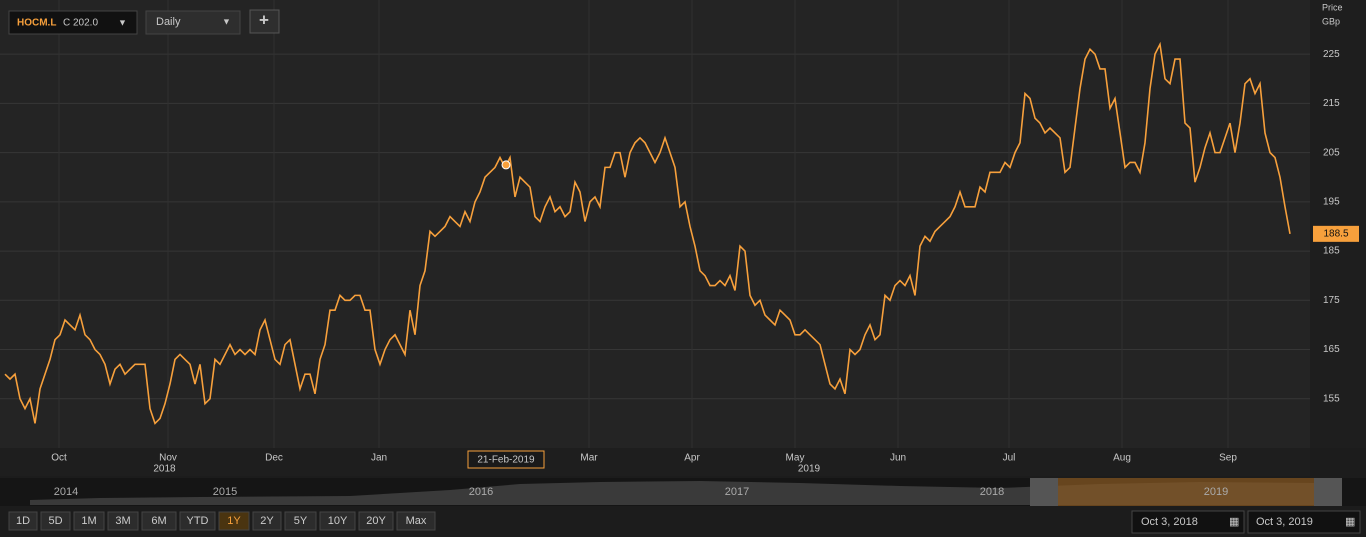  I want to click on crosshair-label: 21-Feb-2019, so click(506, 460).